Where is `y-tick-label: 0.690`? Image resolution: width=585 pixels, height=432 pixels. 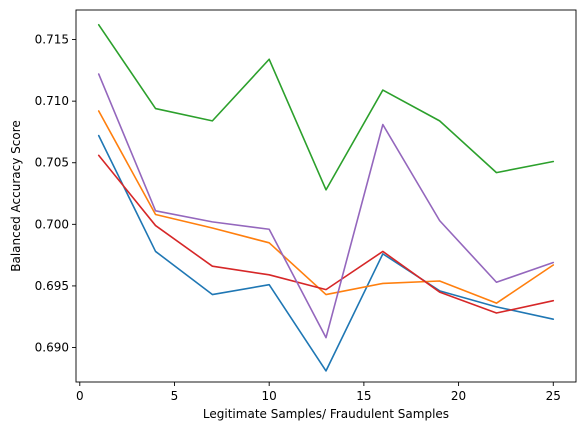 y-tick-label: 0.690 is located at coordinates (52, 348).